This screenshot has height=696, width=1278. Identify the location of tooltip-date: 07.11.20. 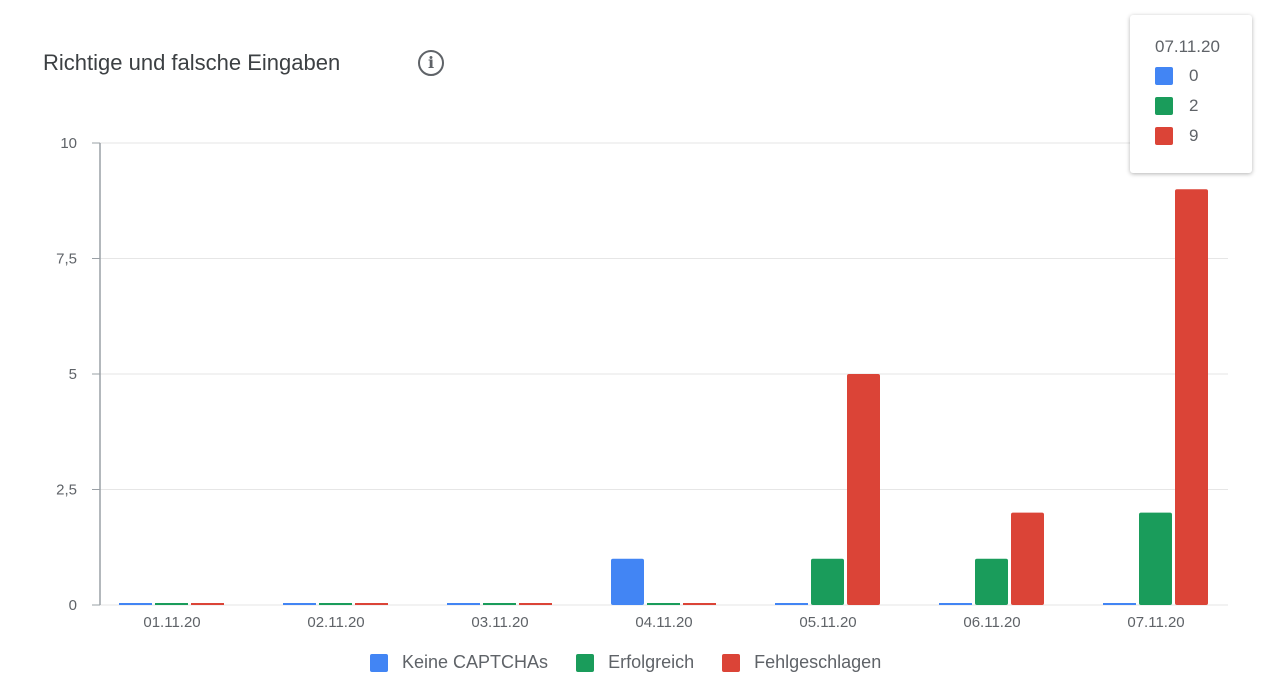
(1187, 46).